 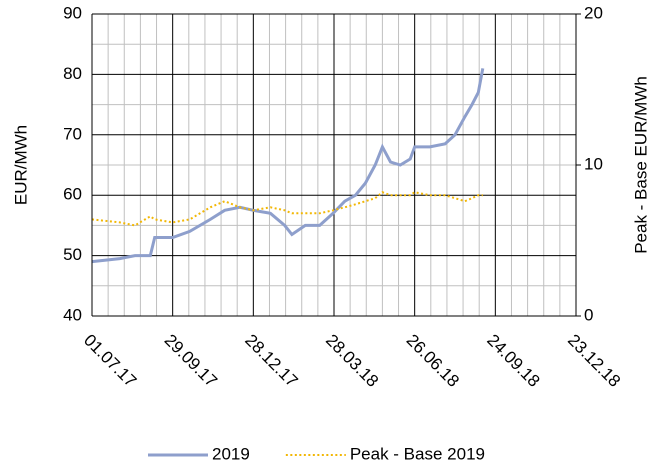 What do you see at coordinates (72, 133) in the screenshot?
I see `y-tick-label: 70` at bounding box center [72, 133].